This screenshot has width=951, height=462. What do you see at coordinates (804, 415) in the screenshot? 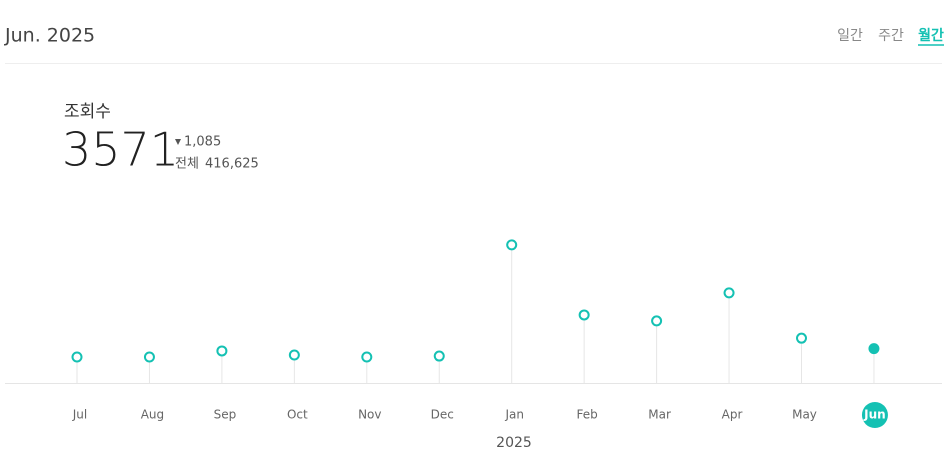
I see `x-tick-label: May` at bounding box center [804, 415].